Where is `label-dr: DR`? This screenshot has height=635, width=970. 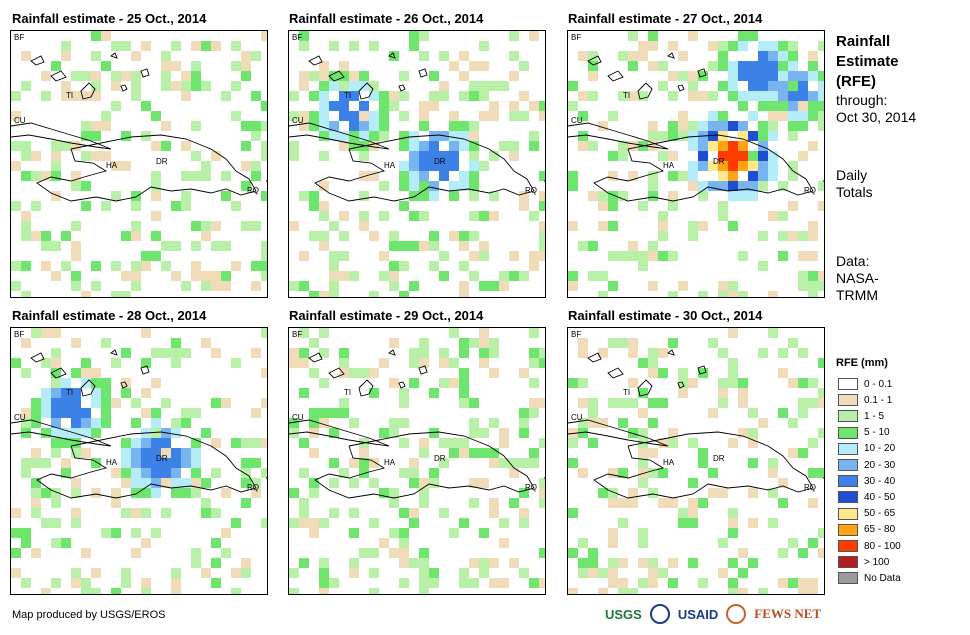 label-dr: DR is located at coordinates (162, 161).